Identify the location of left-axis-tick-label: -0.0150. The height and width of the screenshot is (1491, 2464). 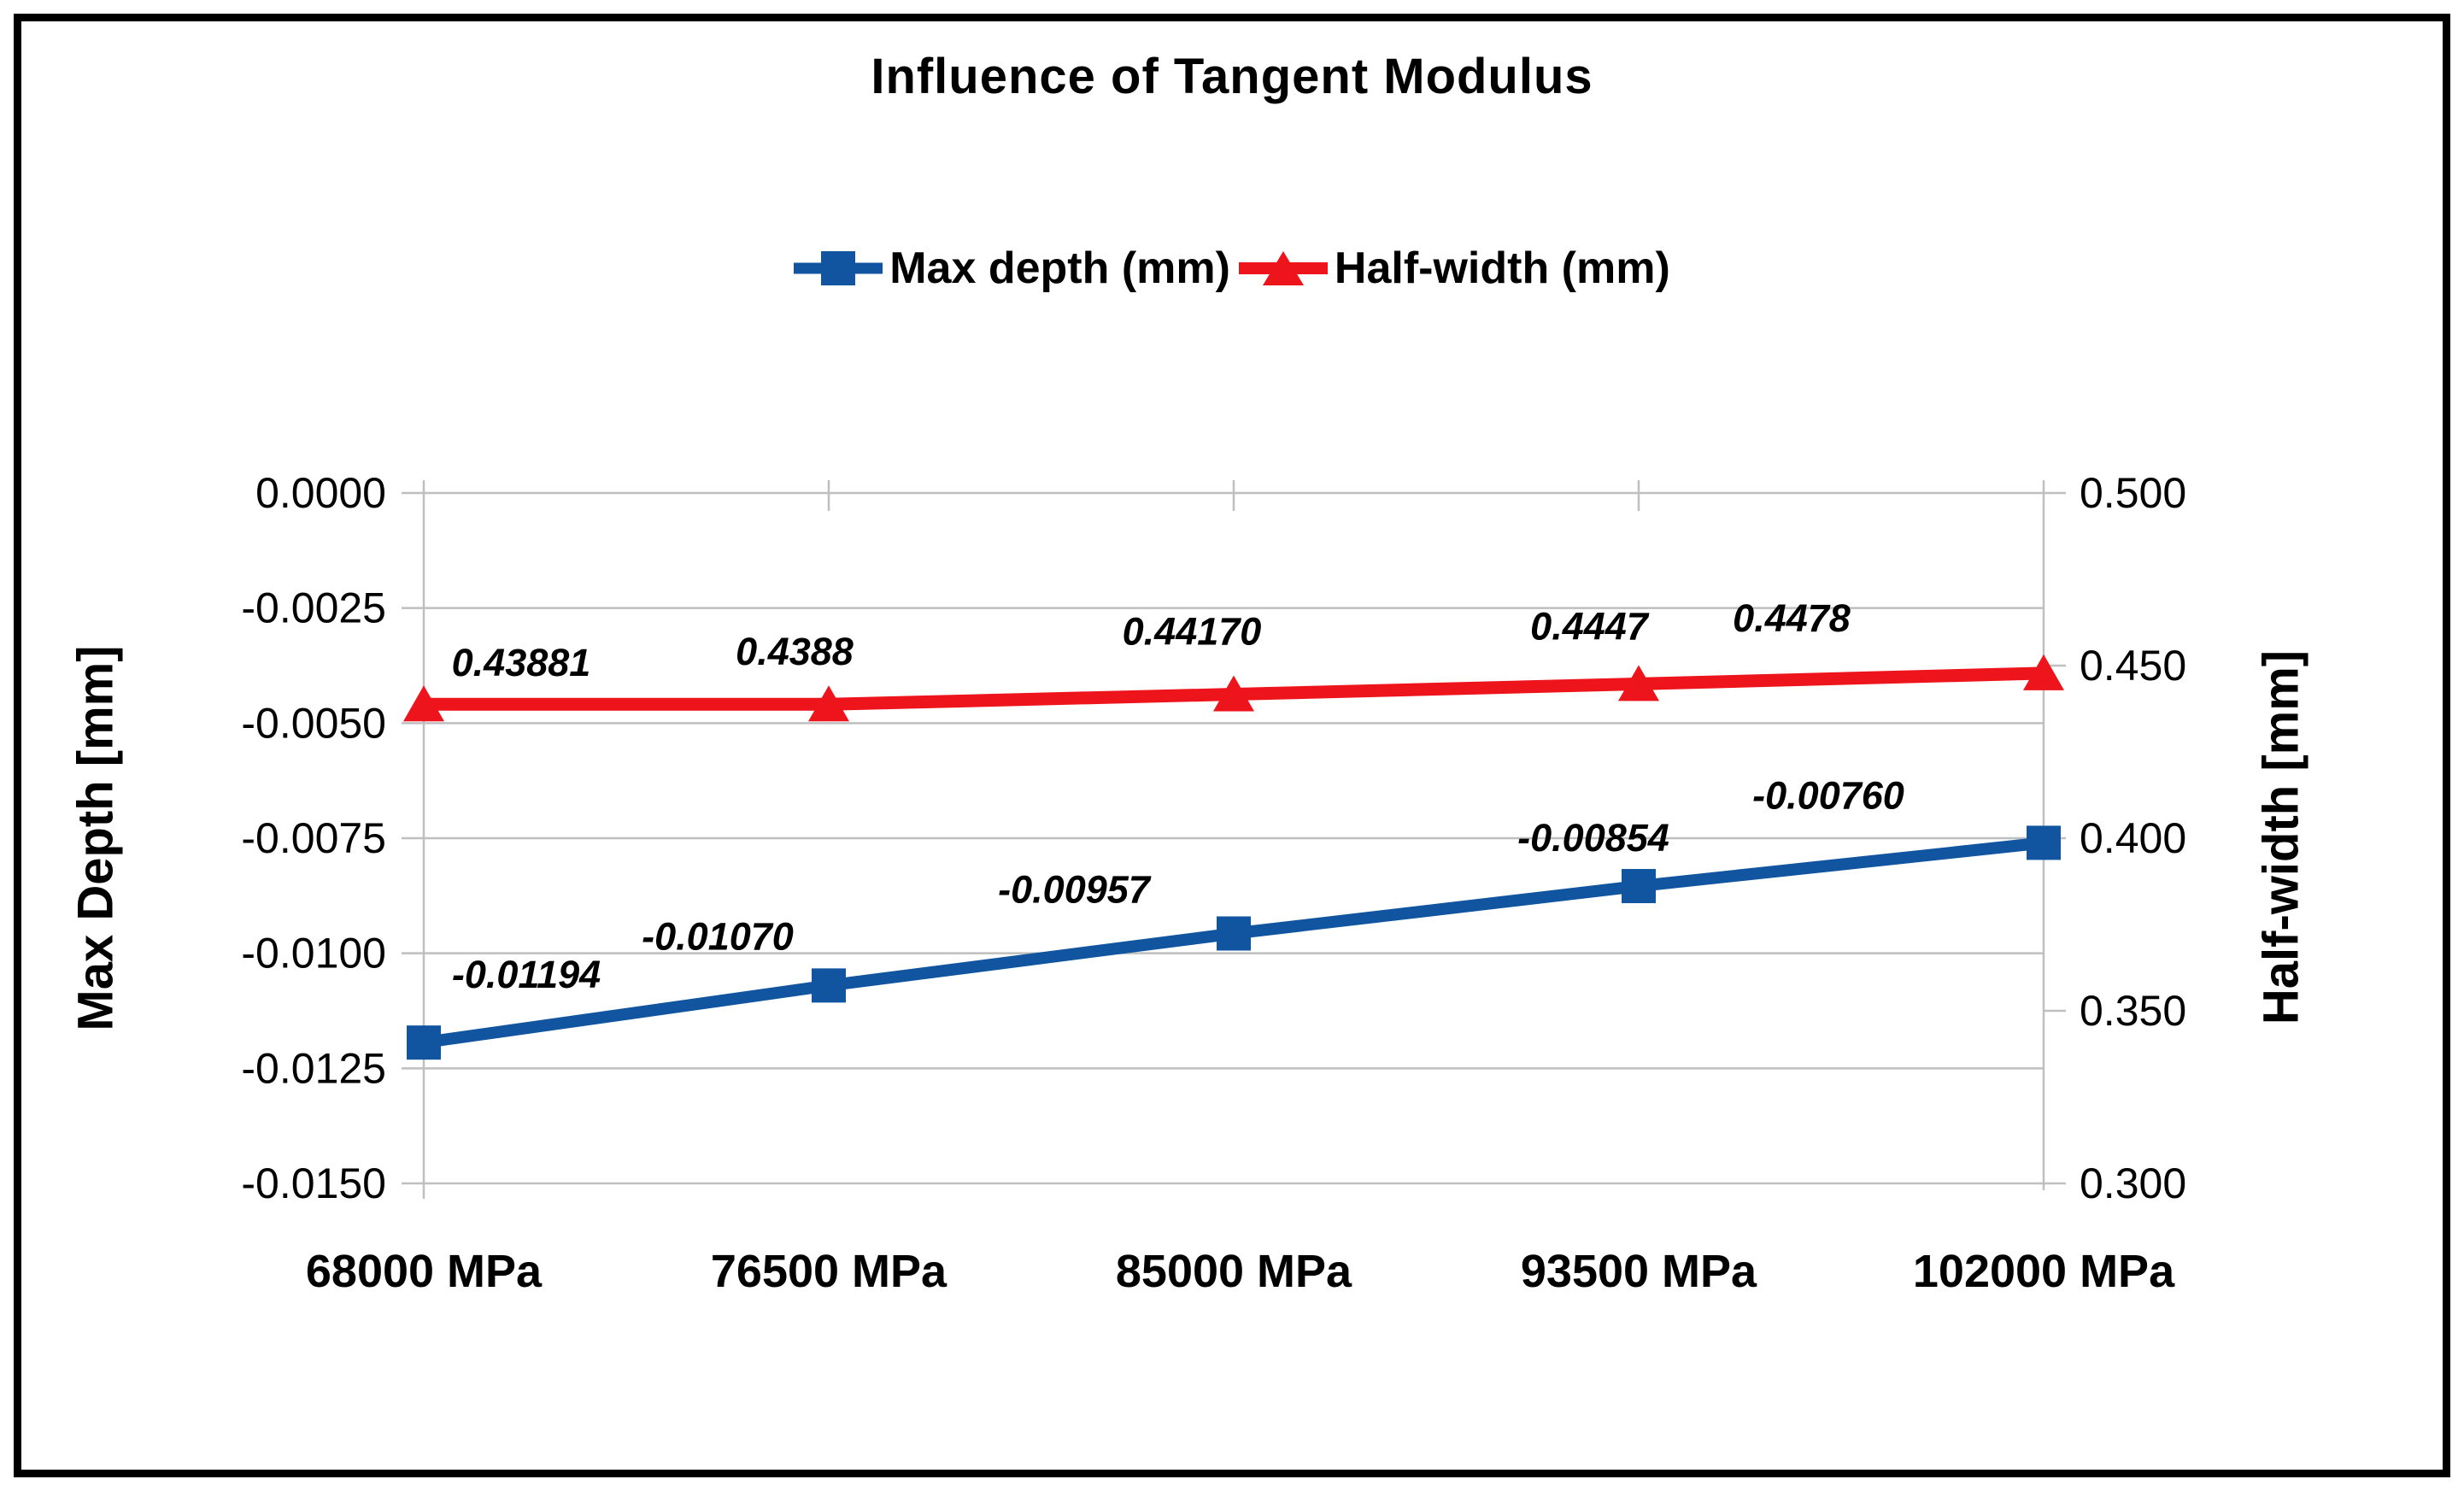
(313, 1183).